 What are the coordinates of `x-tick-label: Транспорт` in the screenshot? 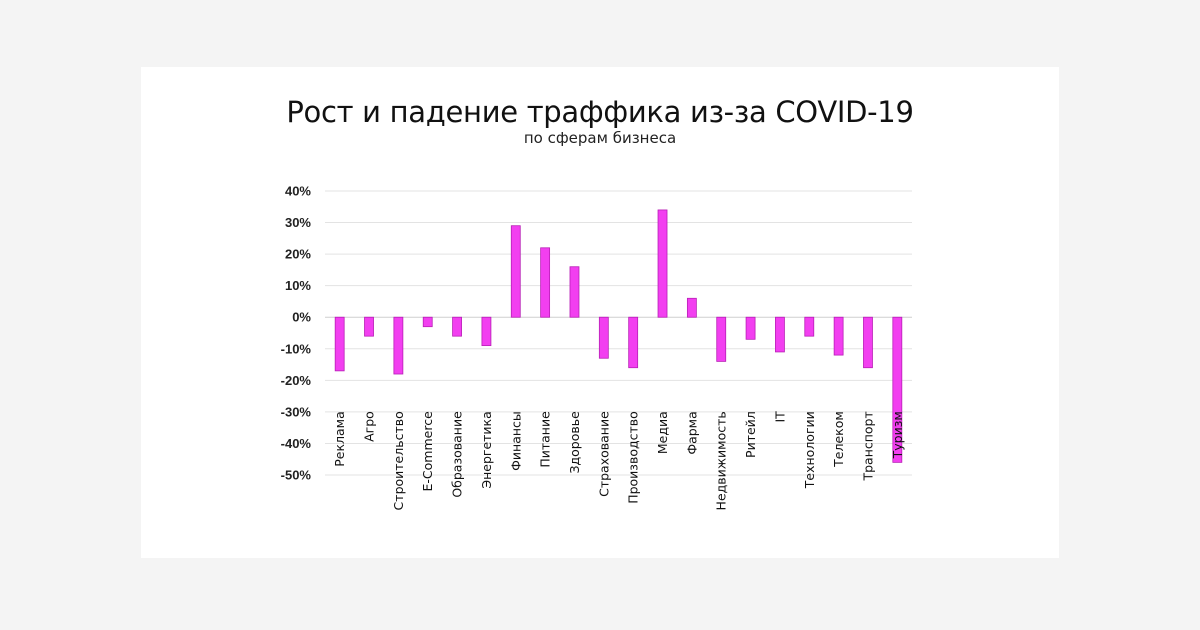 It's located at (867, 446).